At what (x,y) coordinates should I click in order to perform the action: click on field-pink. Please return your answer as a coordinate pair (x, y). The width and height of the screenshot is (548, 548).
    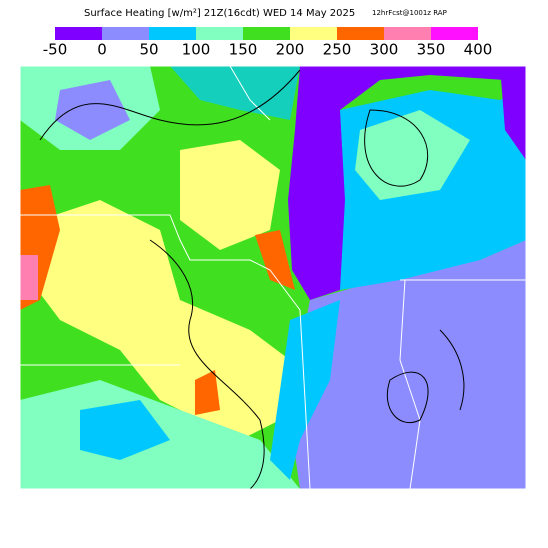
    Looking at the image, I should click on (29, 277).